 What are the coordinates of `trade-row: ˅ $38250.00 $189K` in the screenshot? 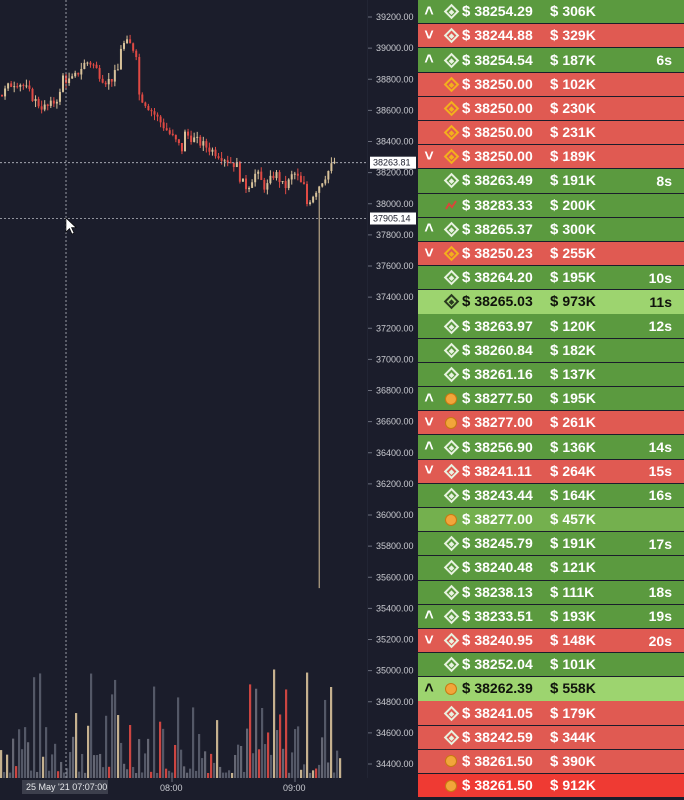 It's located at (551, 157).